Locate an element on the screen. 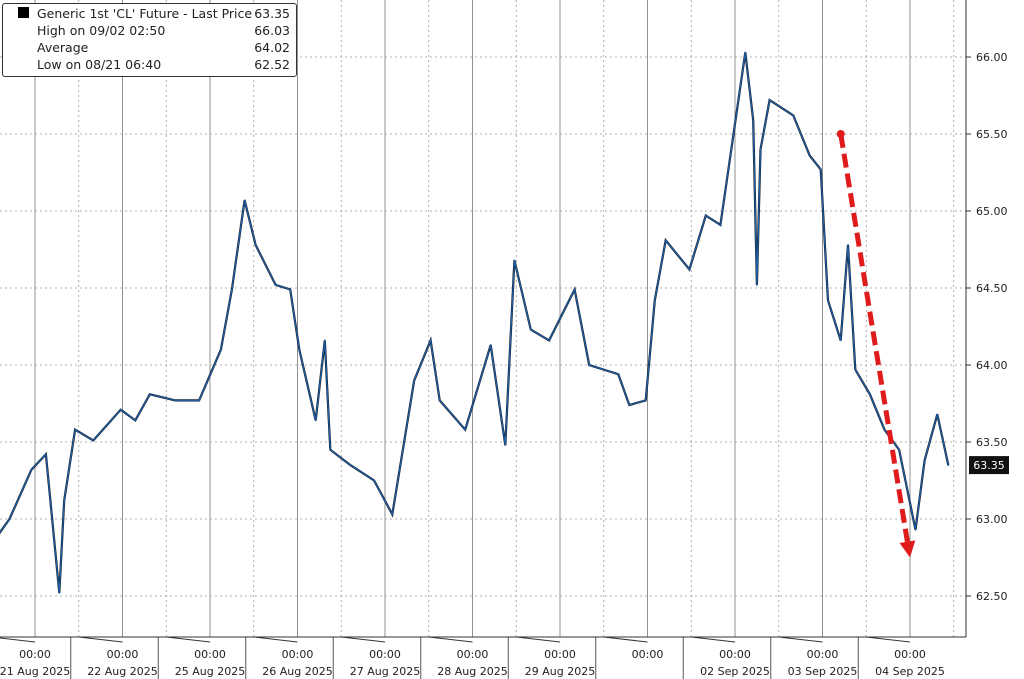 The height and width of the screenshot is (679, 1024). legend-entry-average: Average 64.02 is located at coordinates (163, 47).